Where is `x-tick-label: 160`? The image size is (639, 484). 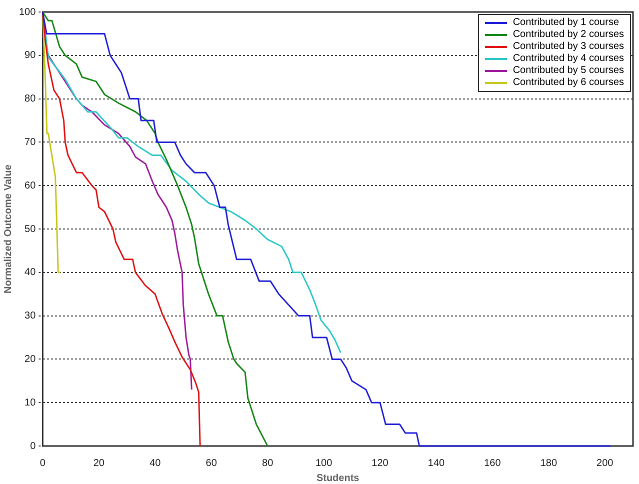
x-tick-label: 160 is located at coordinates (493, 463).